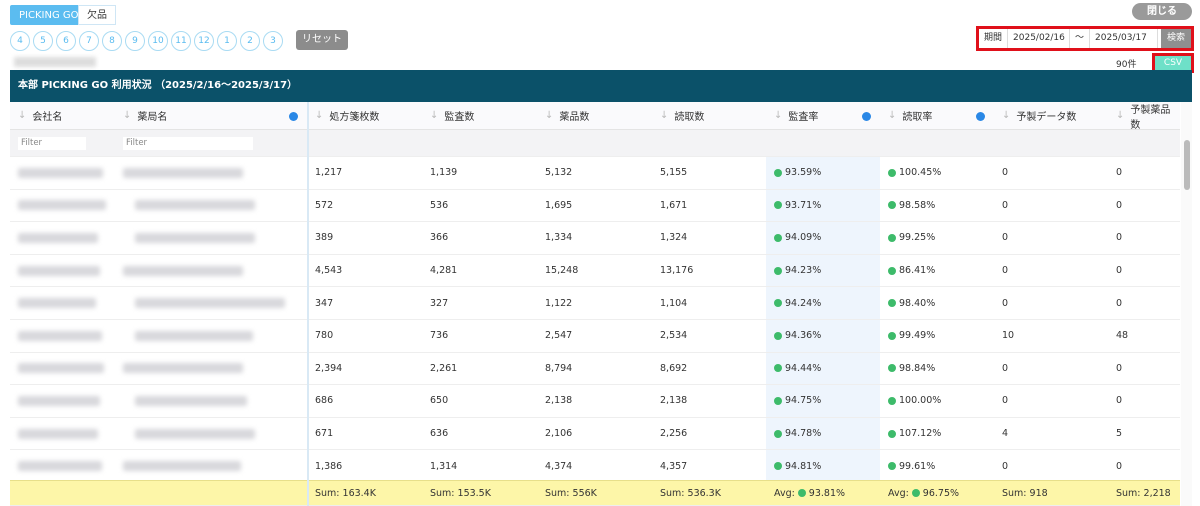  Describe the element at coordinates (47, 117) in the screenshot. I see `column-header-label: 会社名` at that location.